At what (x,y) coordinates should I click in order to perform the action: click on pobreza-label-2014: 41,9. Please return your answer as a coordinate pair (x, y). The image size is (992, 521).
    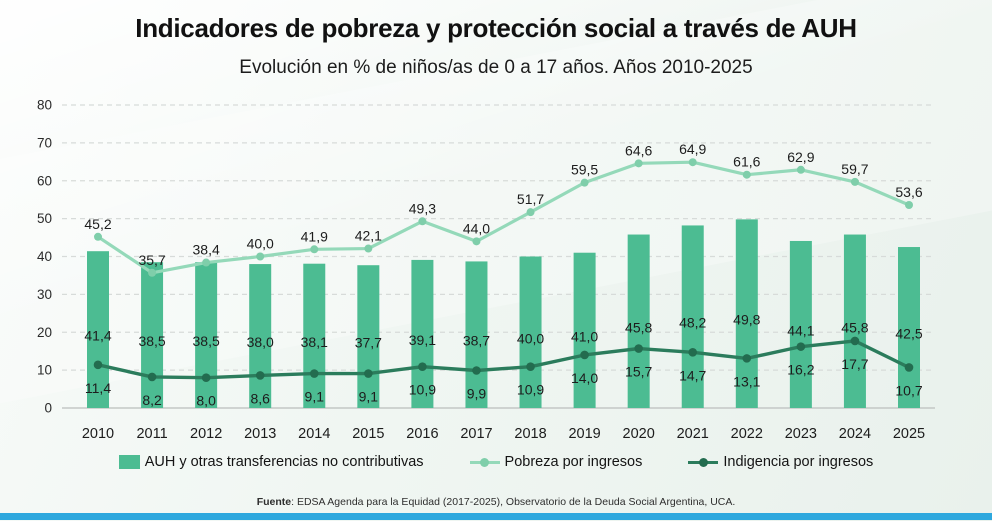
    Looking at the image, I should click on (314, 236).